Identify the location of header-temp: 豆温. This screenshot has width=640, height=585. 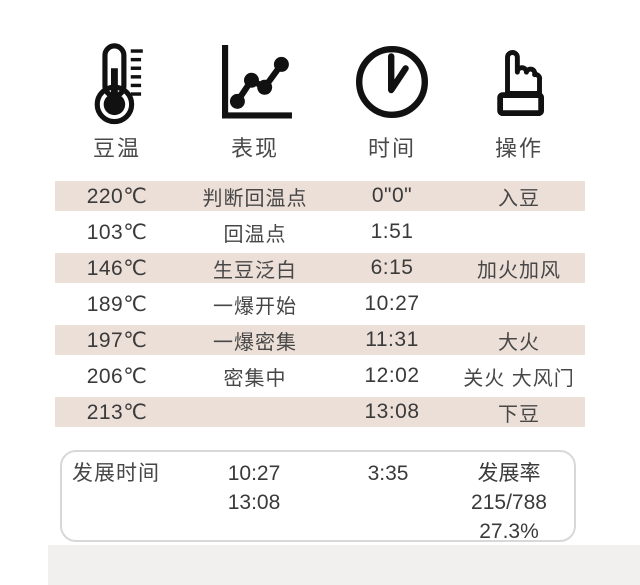
(117, 101).